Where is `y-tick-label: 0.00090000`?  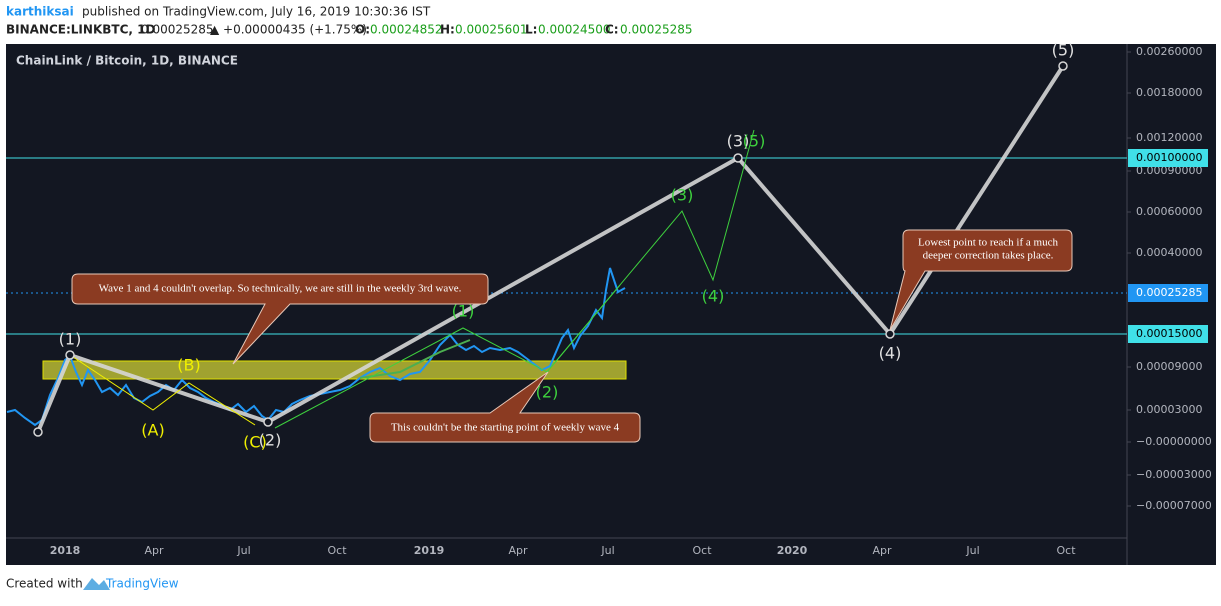
y-tick-label: 0.00090000 is located at coordinates (1169, 170).